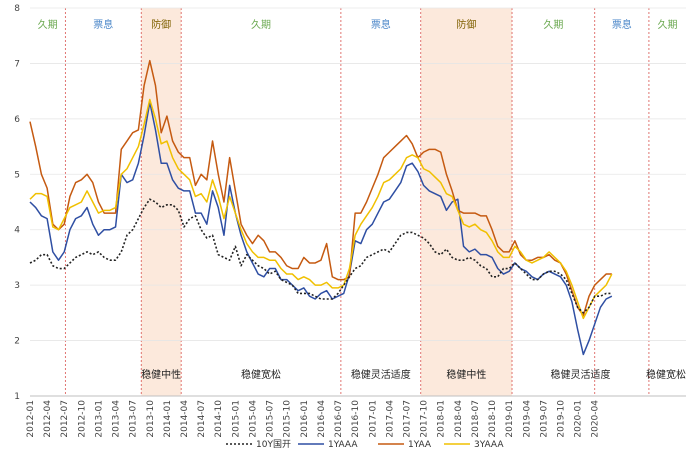  What do you see at coordinates (273, 444) in the screenshot?
I see `legend-label: 10Y国开` at bounding box center [273, 444].